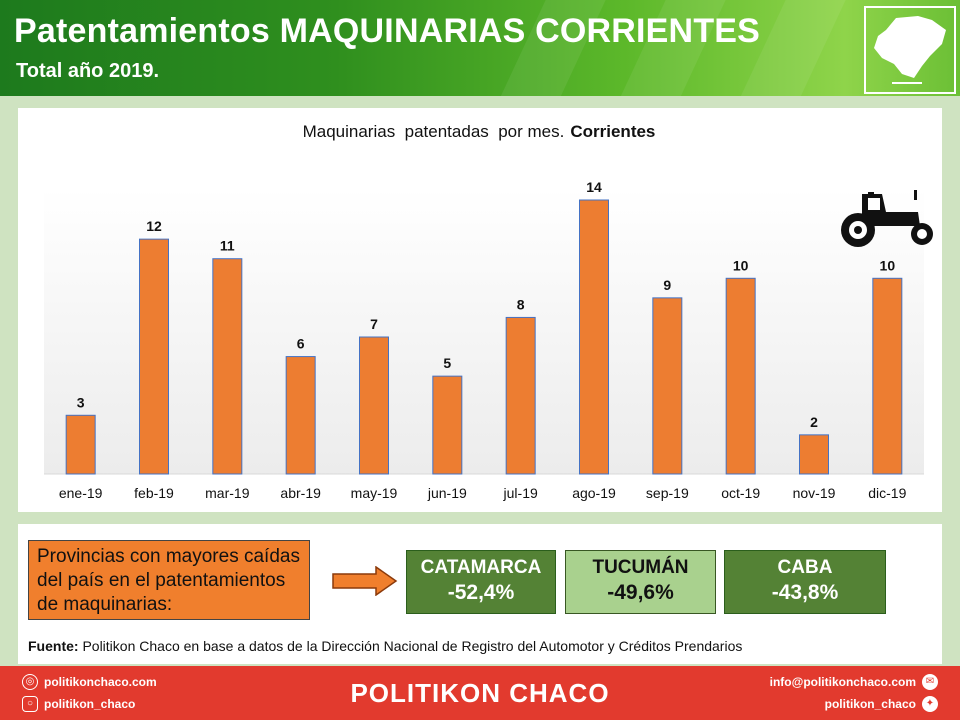 This screenshot has height=720, width=960. Describe the element at coordinates (520, 493) in the screenshot. I see `x-tick-label: jul-19` at that location.